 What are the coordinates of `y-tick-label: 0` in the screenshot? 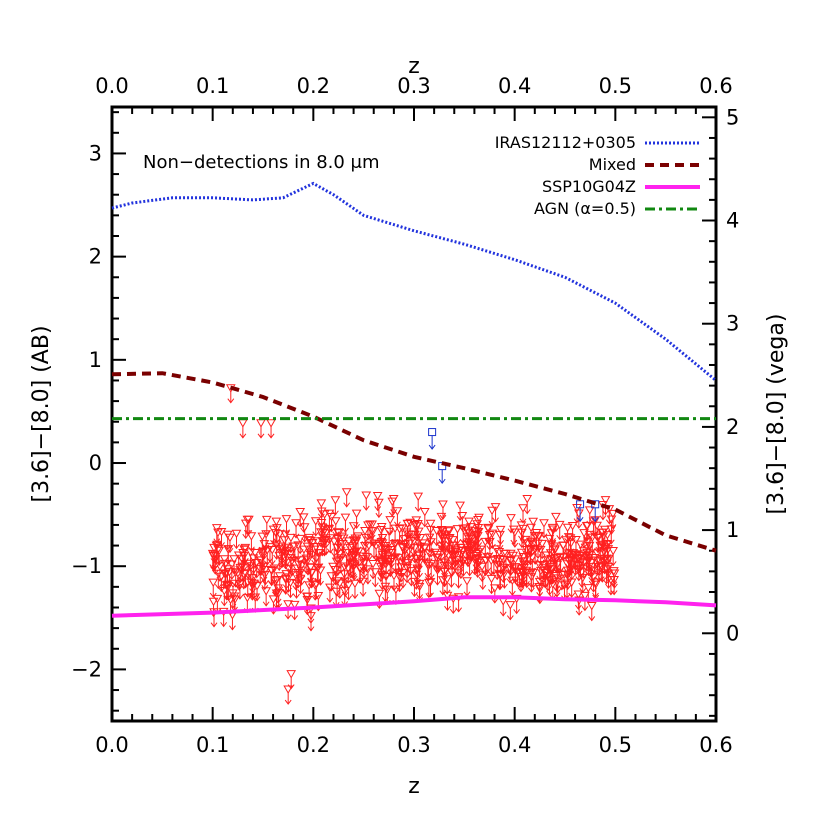 It's located at (95, 463).